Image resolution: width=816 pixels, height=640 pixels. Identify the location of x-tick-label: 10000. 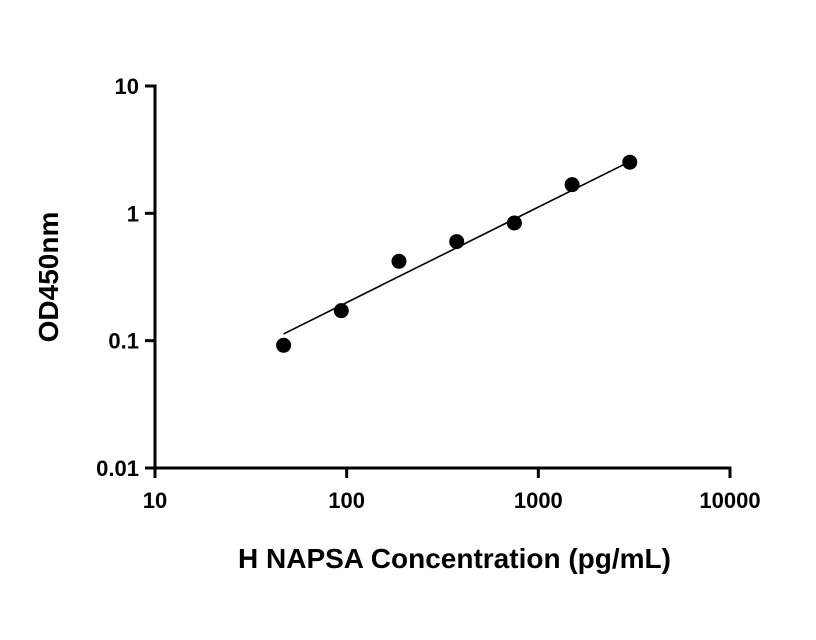
(729, 500).